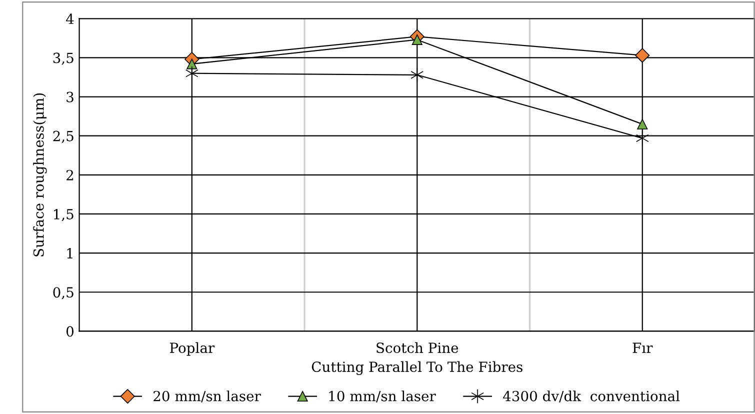  What do you see at coordinates (591, 396) in the screenshot?
I see `legend-label: 4300 dv/dk conventional` at bounding box center [591, 396].